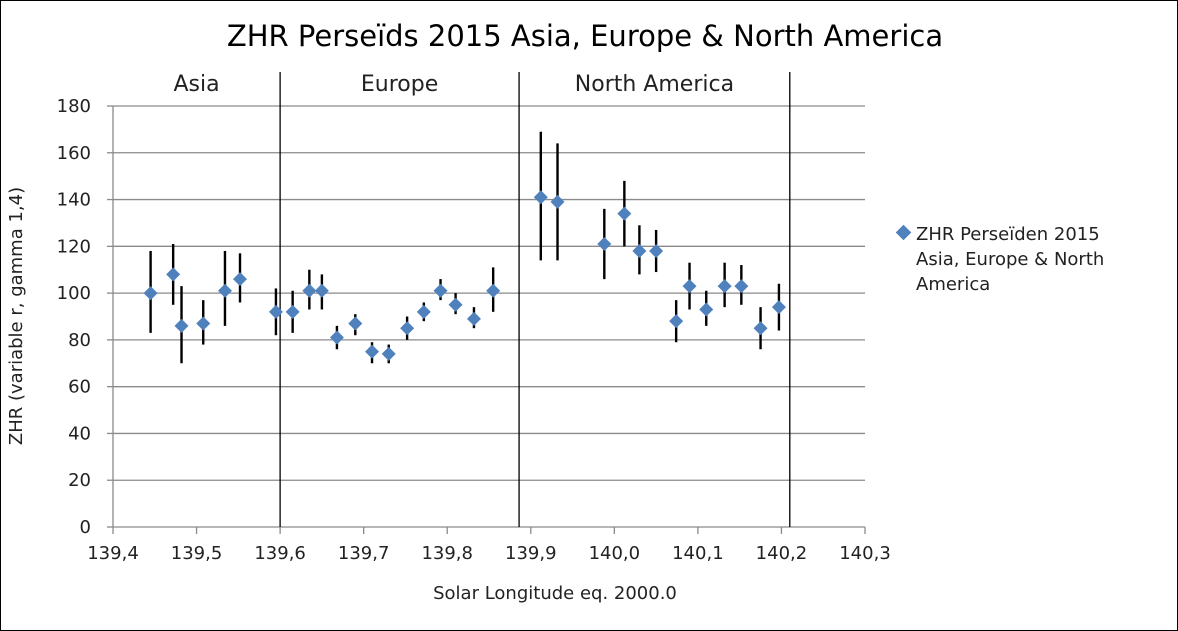 The height and width of the screenshot is (631, 1178). What do you see at coordinates (399, 84) in the screenshot?
I see `region-label: Europe` at bounding box center [399, 84].